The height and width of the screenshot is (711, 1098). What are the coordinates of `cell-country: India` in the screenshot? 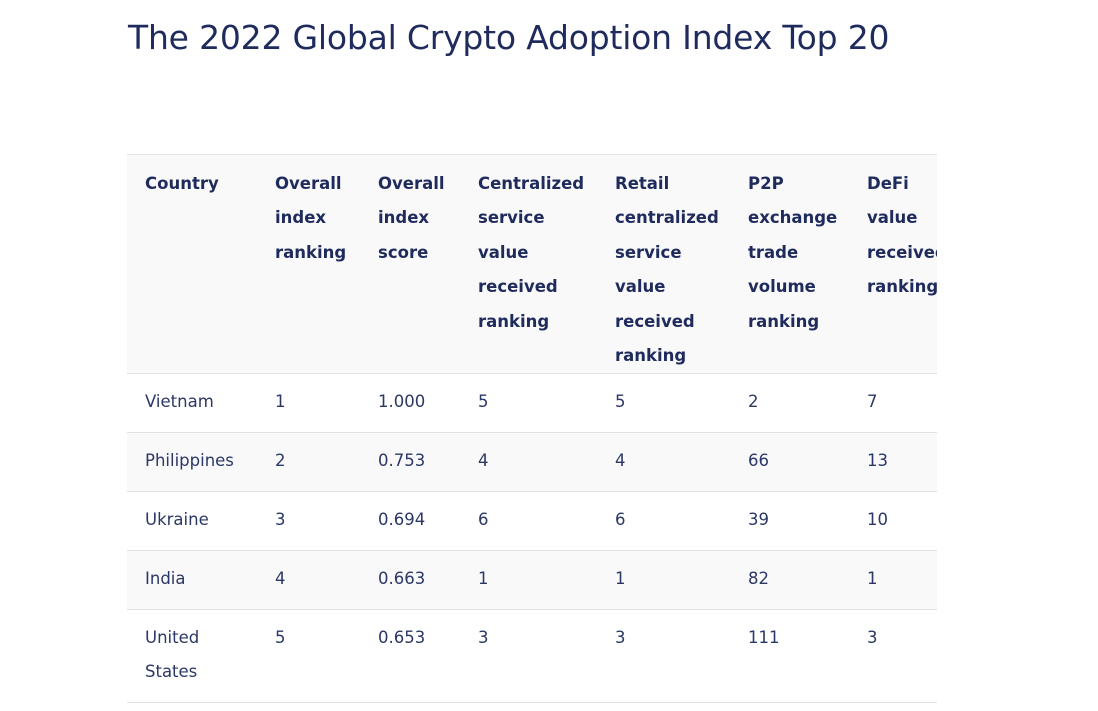 It's located at (192, 580).